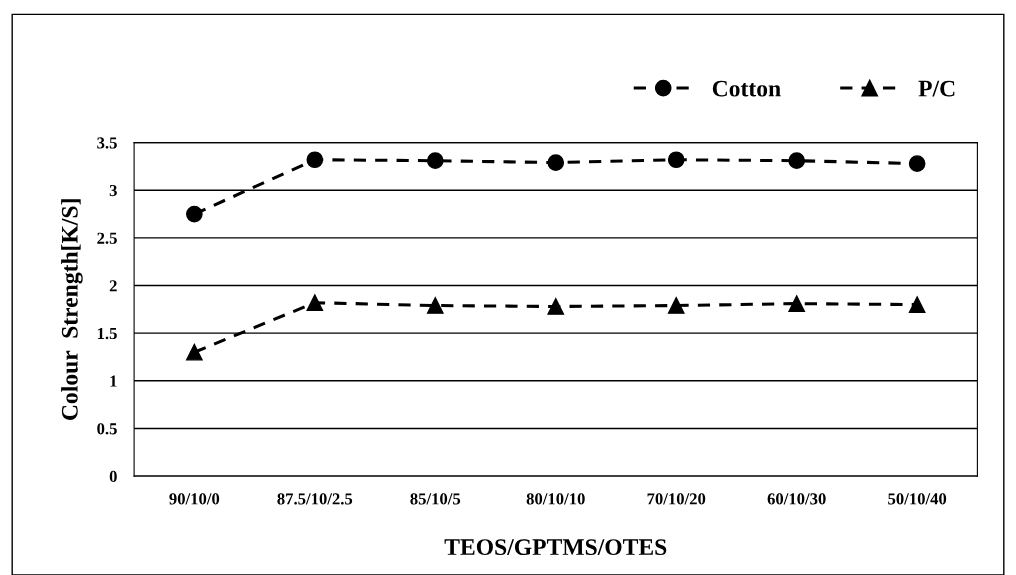 This screenshot has height=575, width=1016. What do you see at coordinates (194, 499) in the screenshot?
I see `x-tick-label: 90/10/0` at bounding box center [194, 499].